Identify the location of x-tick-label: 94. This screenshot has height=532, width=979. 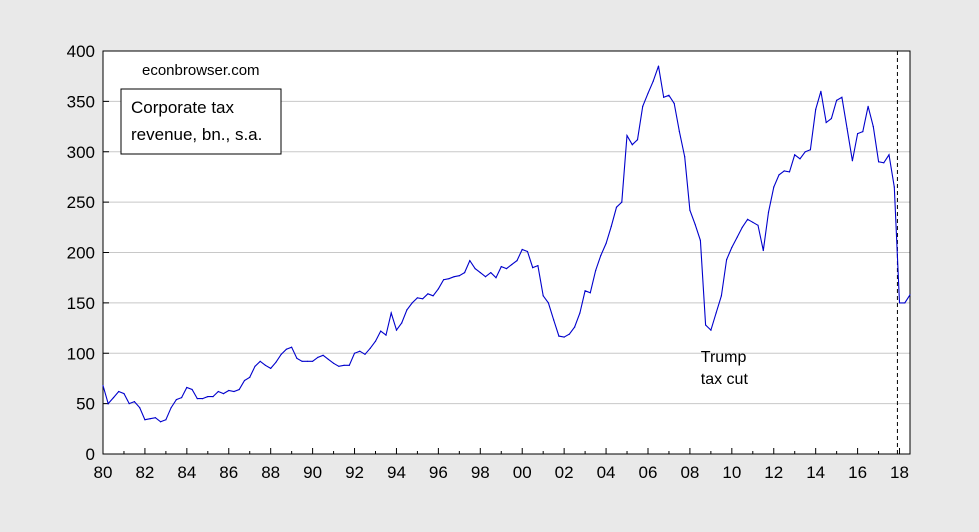
(396, 472).